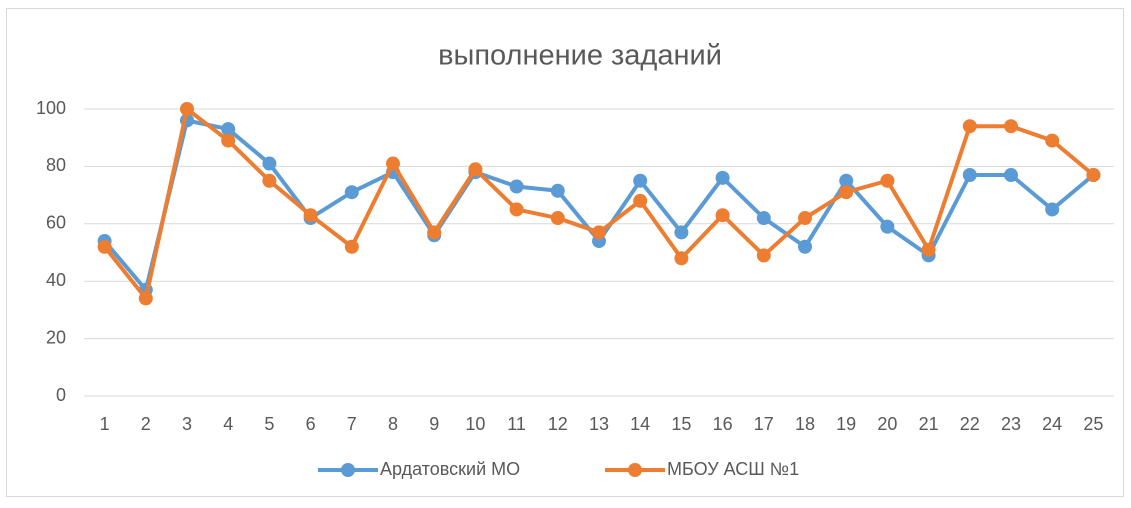 The height and width of the screenshot is (508, 1131). Describe the element at coordinates (970, 424) in the screenshot. I see `x-tick-label: 22` at that location.